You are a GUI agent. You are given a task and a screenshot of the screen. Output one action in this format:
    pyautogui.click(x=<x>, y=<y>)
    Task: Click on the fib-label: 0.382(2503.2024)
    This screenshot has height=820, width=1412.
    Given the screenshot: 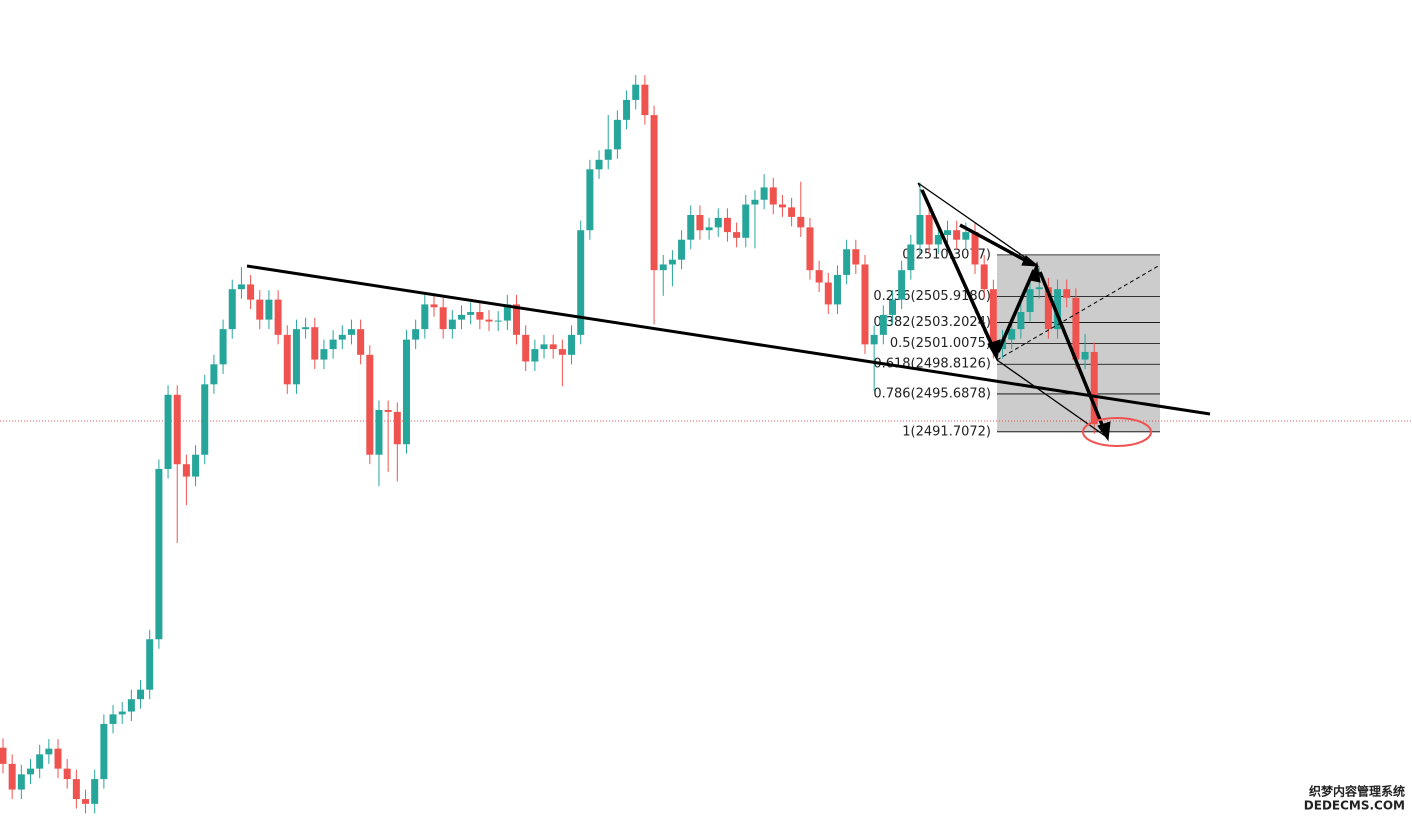 What is the action you would take?
    pyautogui.click(x=932, y=322)
    